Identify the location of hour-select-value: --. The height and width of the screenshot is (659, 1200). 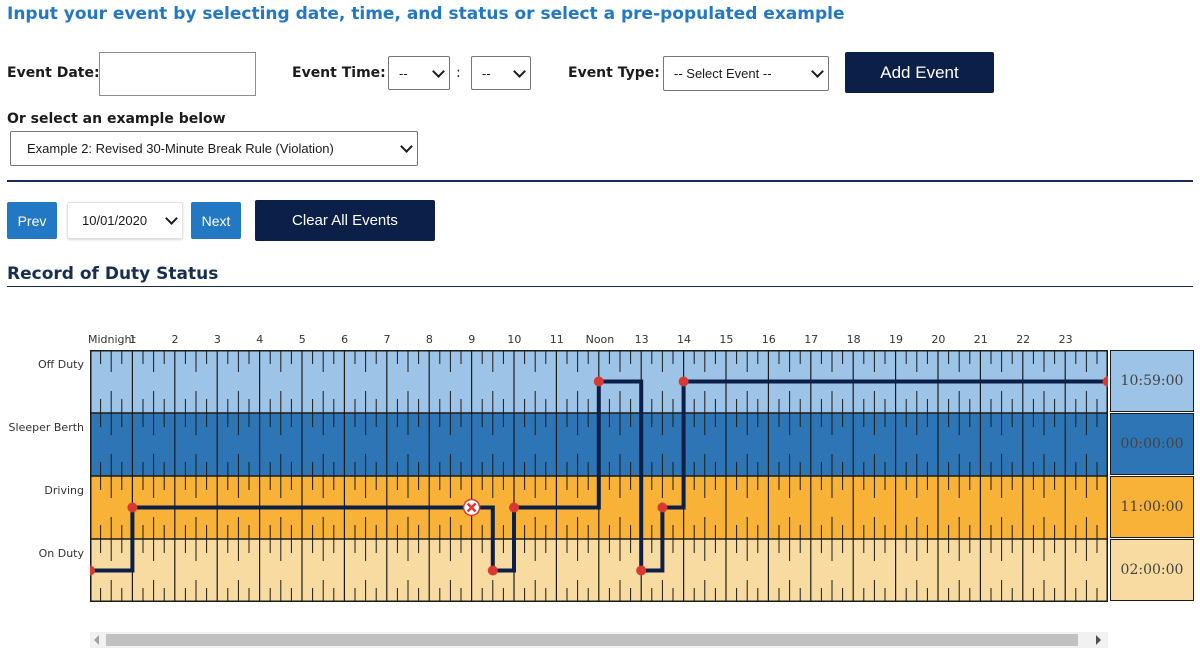
(403, 73).